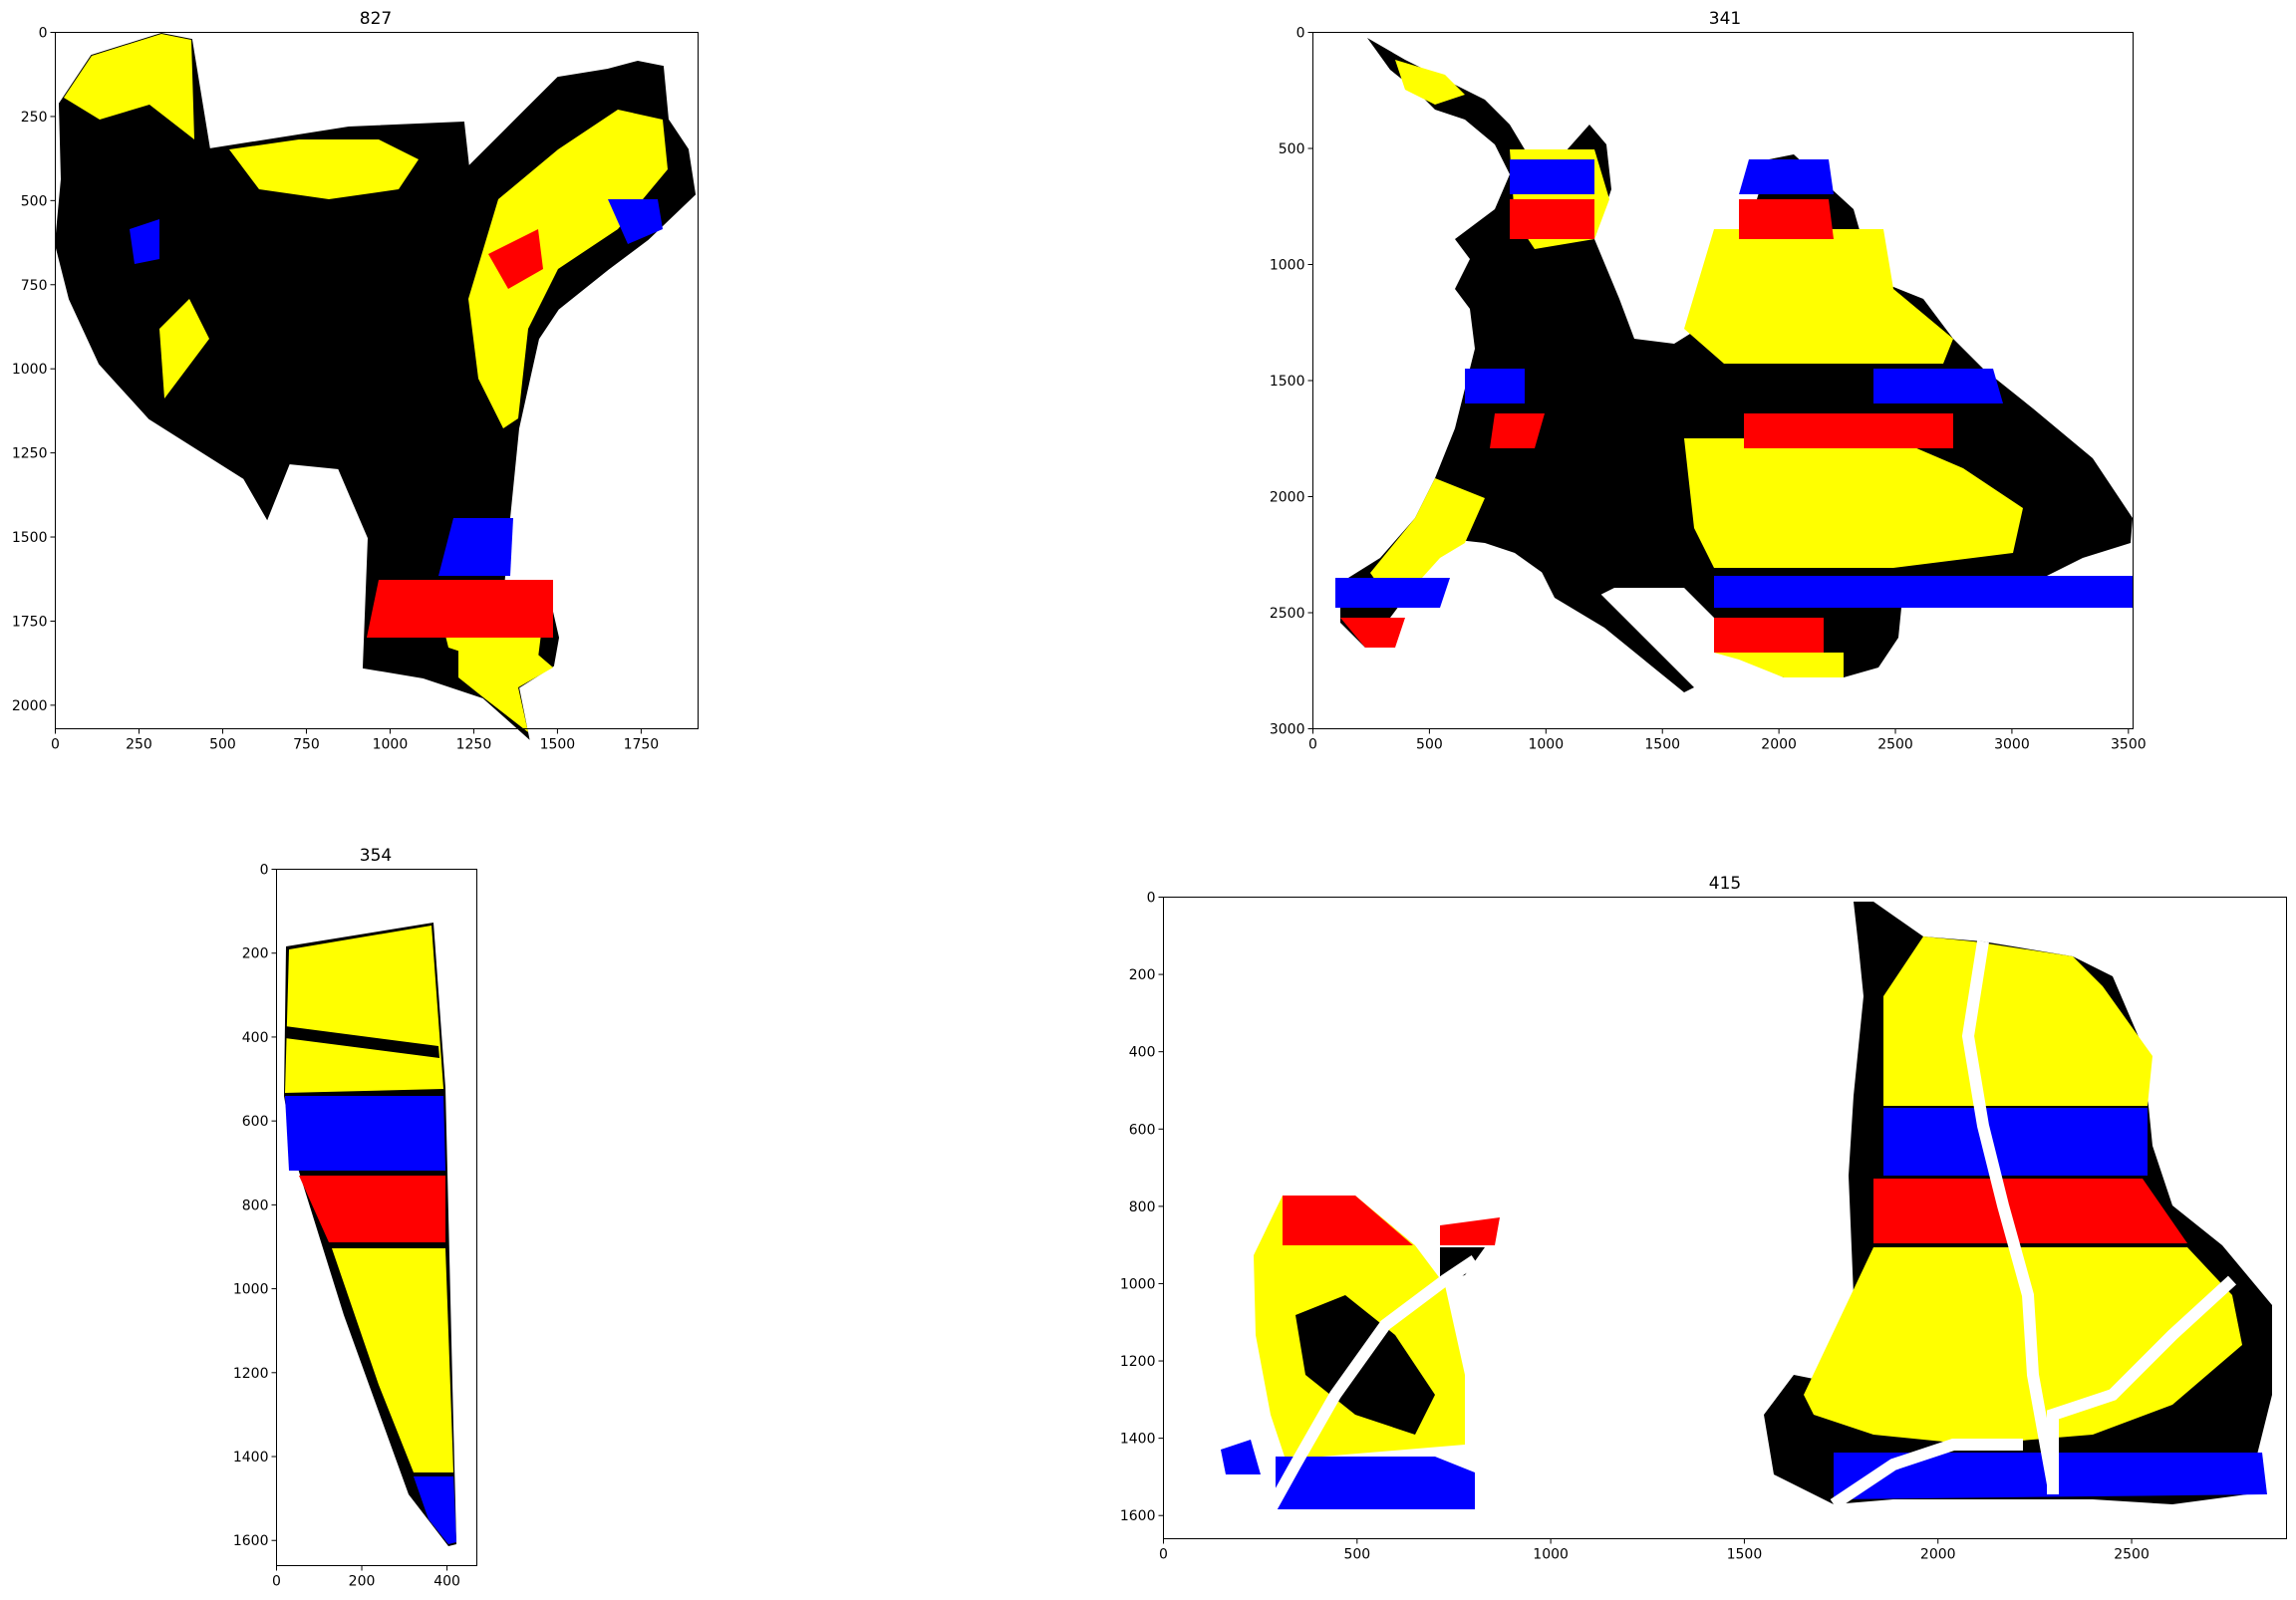 Image resolution: width=2296 pixels, height=1600 pixels. I want to click on region-415-left-river, so click(1372, 1383).